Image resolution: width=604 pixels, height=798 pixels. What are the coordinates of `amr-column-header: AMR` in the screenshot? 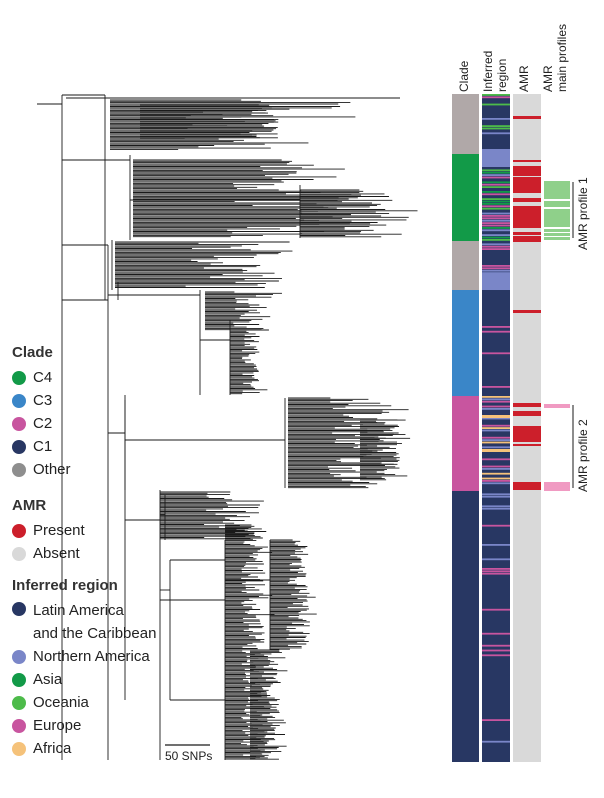 It's located at (524, 78).